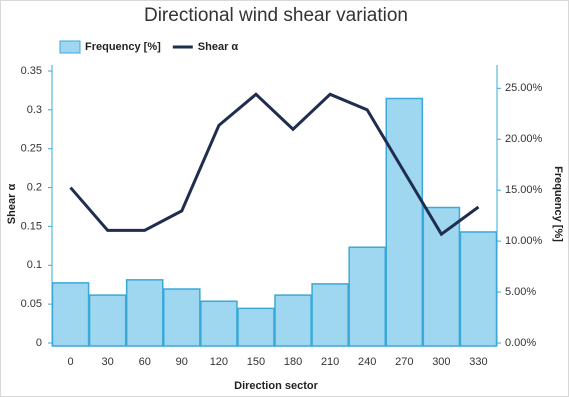 This screenshot has width=569, height=397. Describe the element at coordinates (256, 362) in the screenshot. I see `x-tick-label: 150` at that location.